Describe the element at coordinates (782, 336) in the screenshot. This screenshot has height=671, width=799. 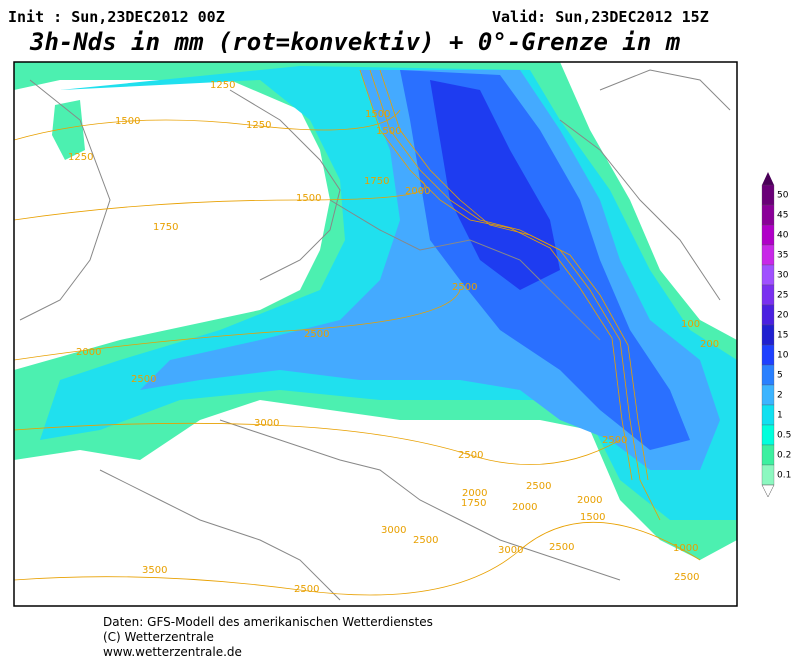
I see `colorbar-label: 15` at that location.